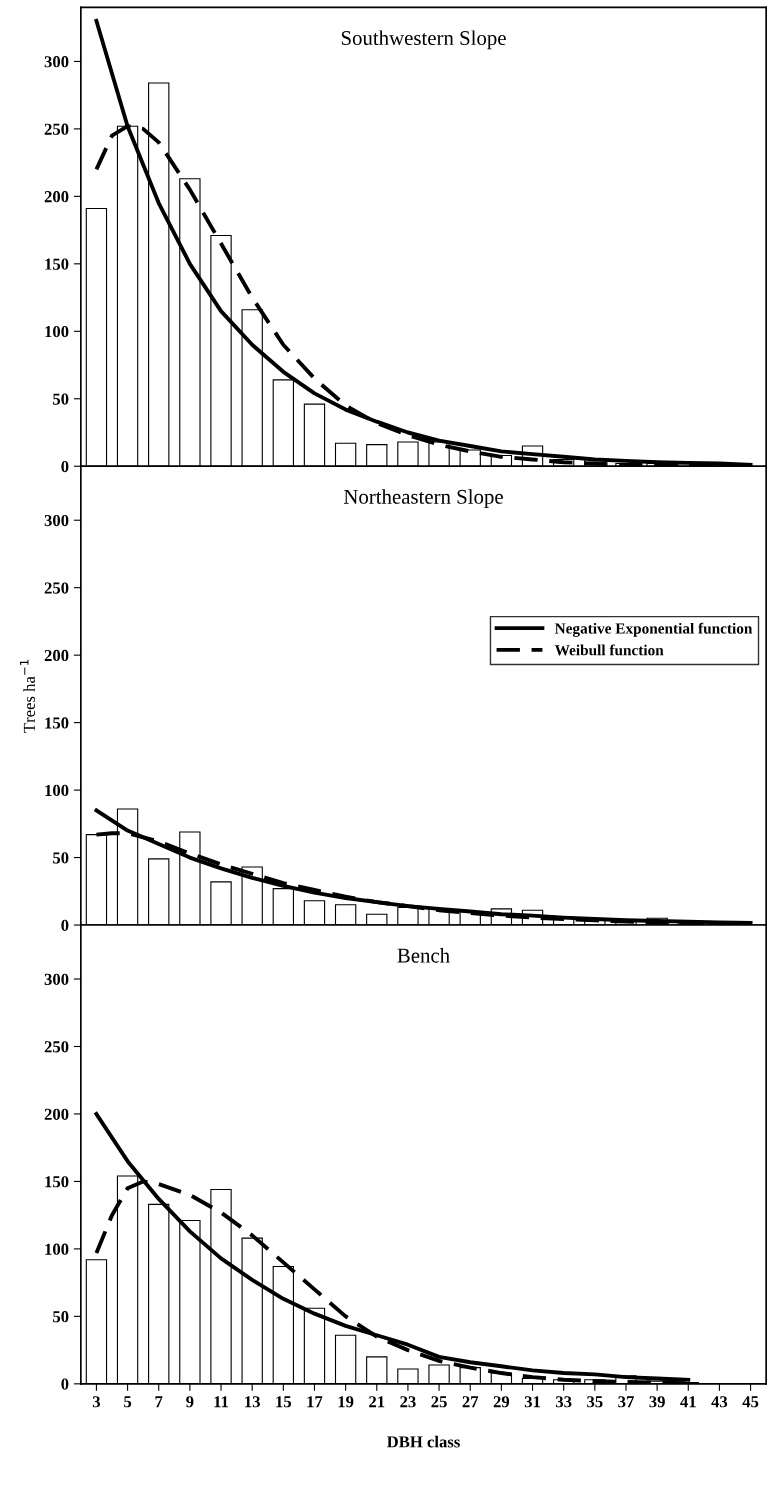  What do you see at coordinates (96, 1402) in the screenshot?
I see `x-tick-label: 3` at bounding box center [96, 1402].